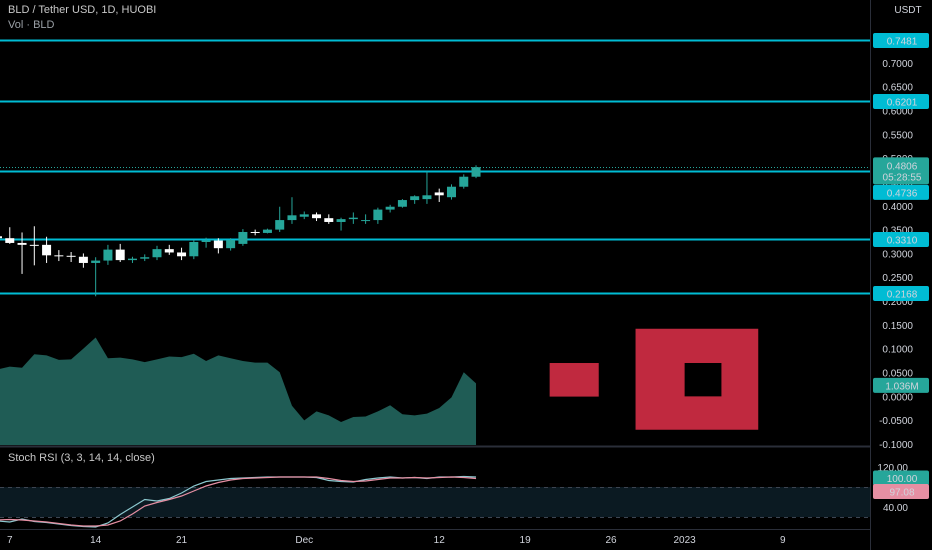 This screenshot has height=550, width=932. I want to click on level-badge-3-text: 0.3310, so click(902, 241).